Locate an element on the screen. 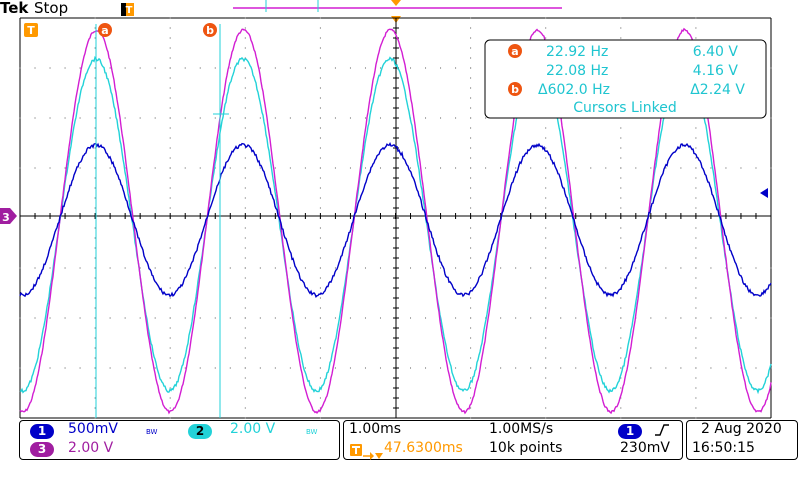 The height and width of the screenshot is (480, 800). time-display: 16:50:15 is located at coordinates (723, 448).